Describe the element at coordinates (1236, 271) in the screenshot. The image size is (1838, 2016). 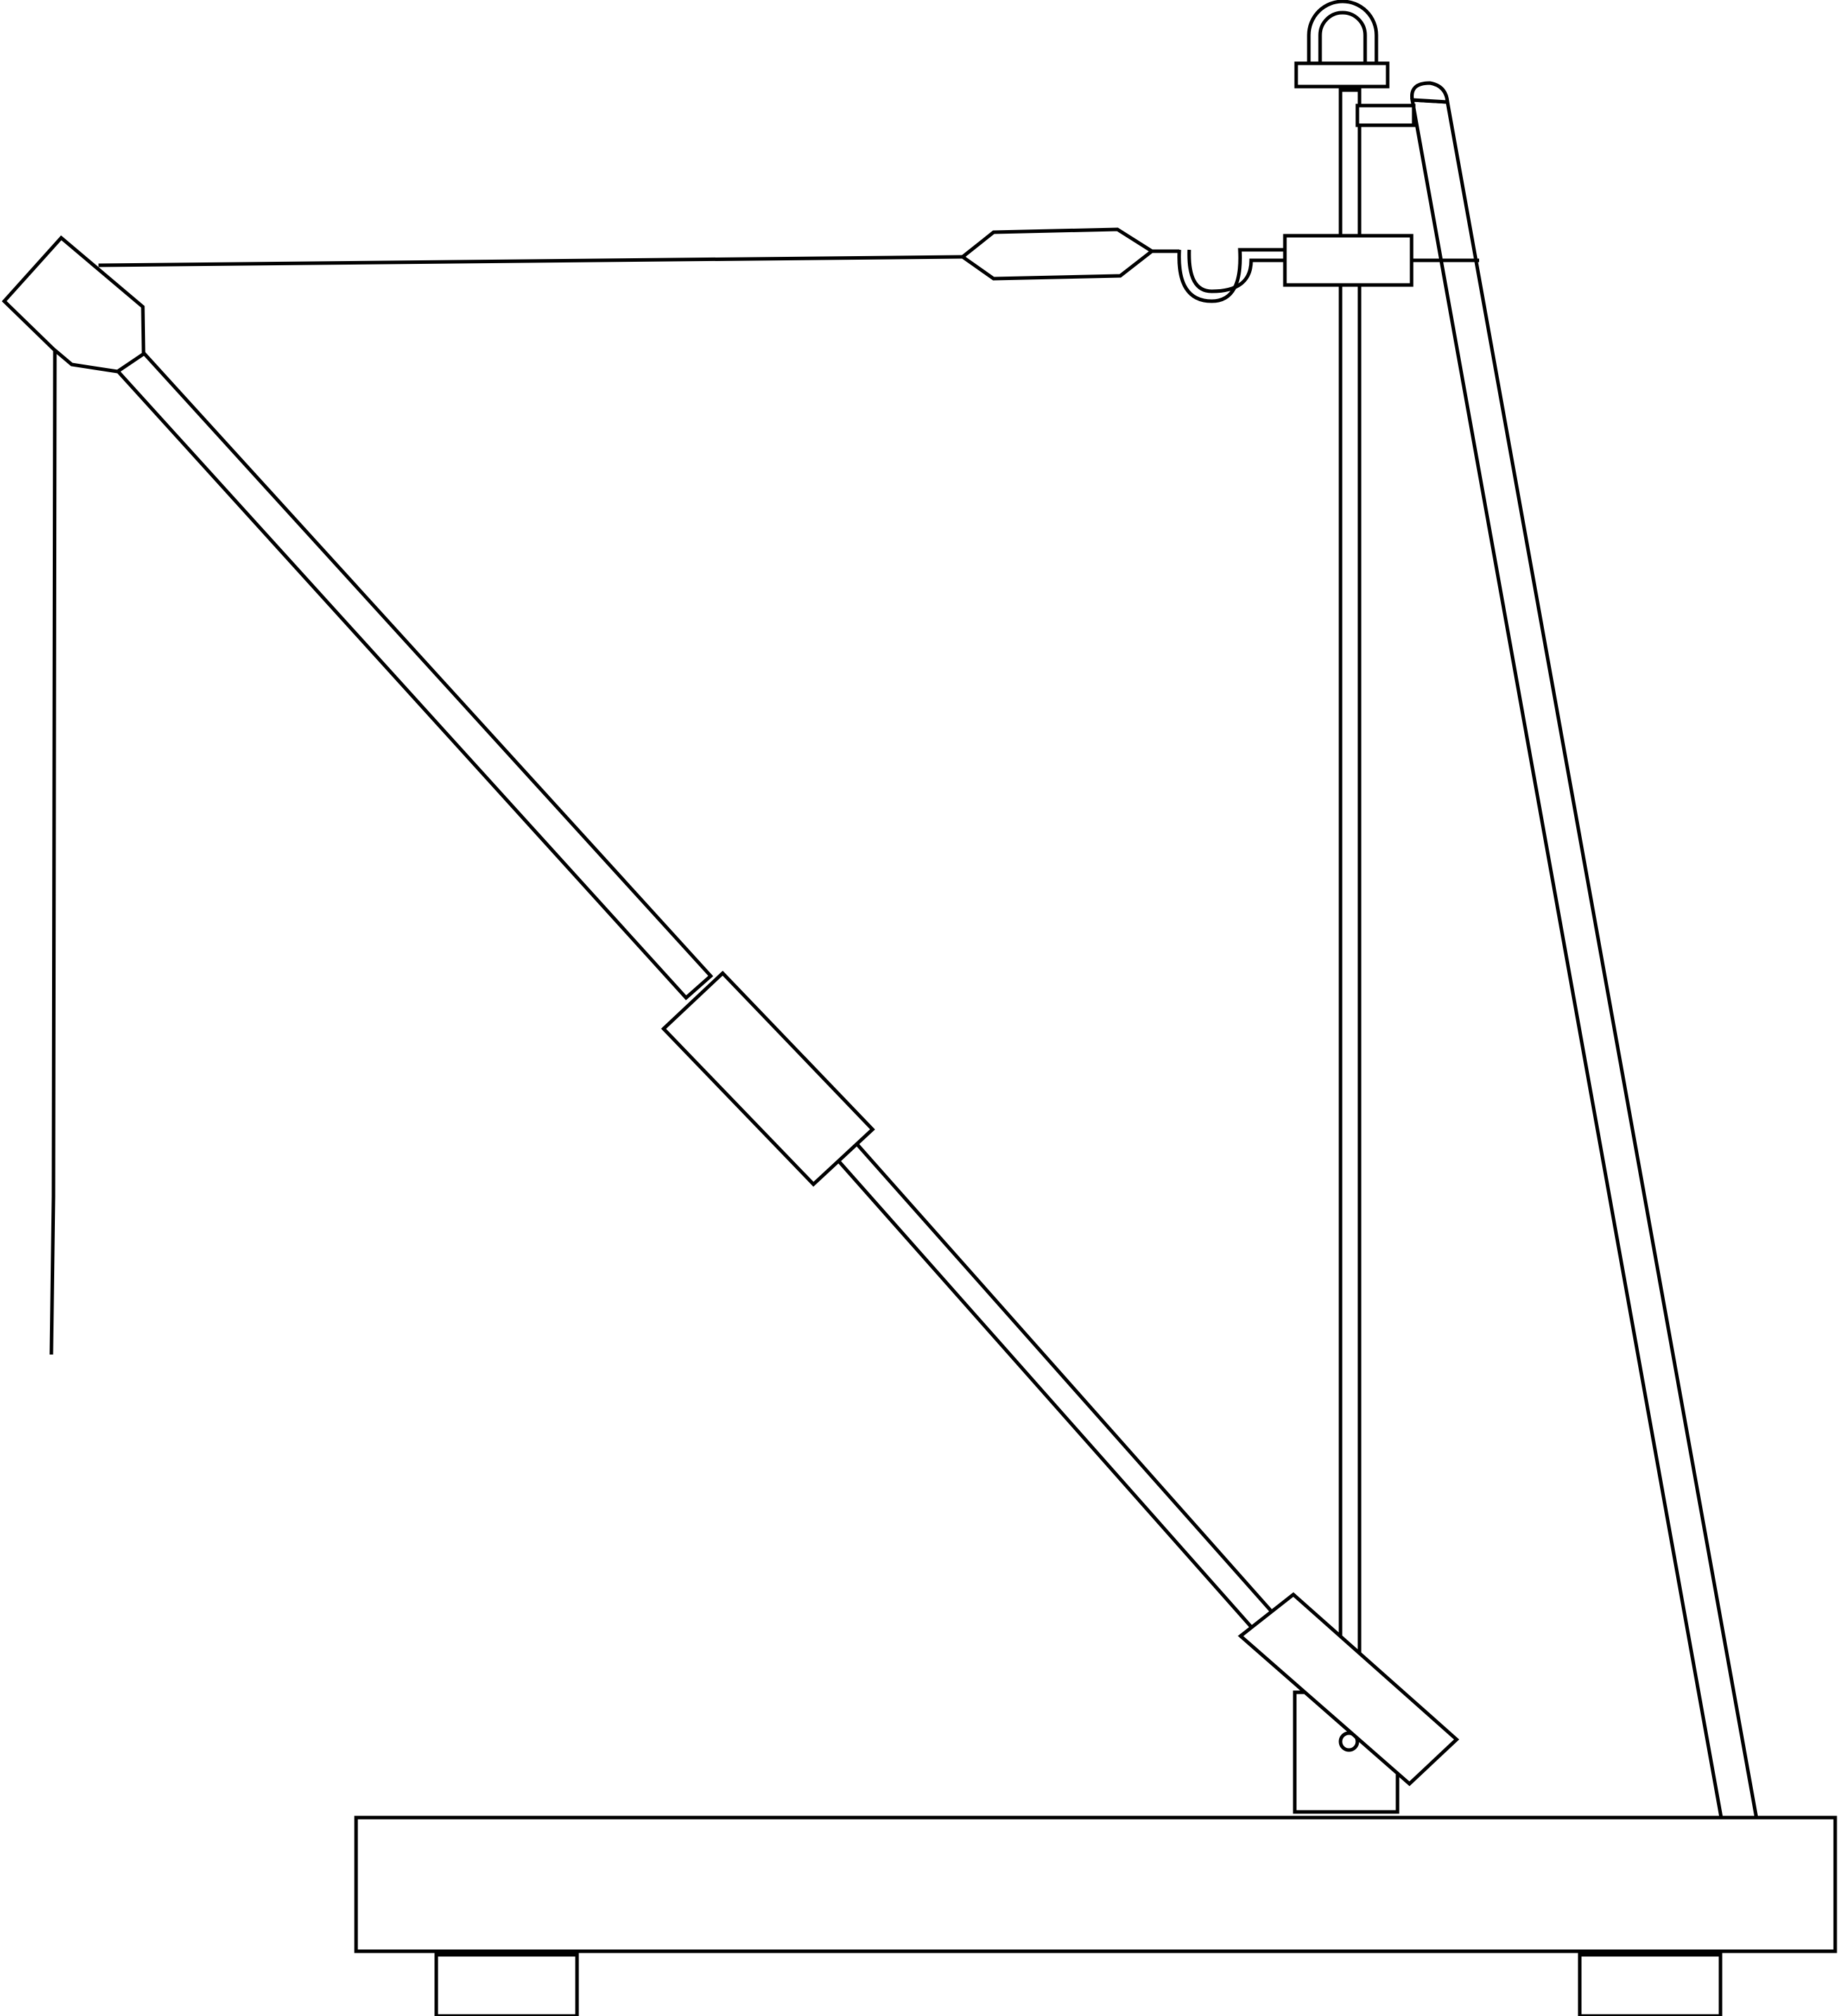
I see `small-hook-inner` at that location.